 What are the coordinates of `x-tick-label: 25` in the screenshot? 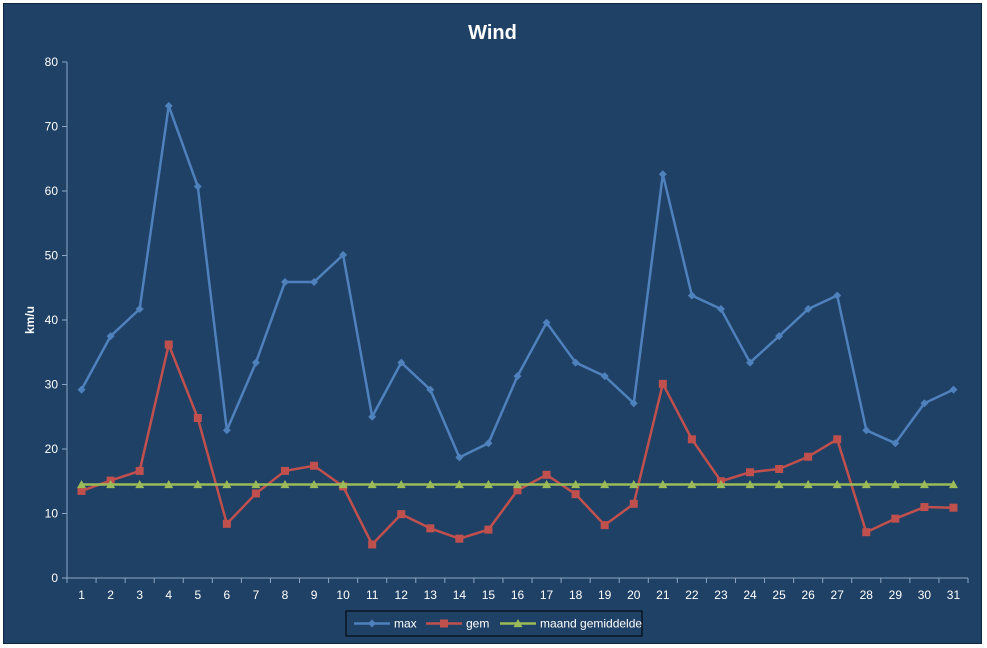 It's located at (779, 595).